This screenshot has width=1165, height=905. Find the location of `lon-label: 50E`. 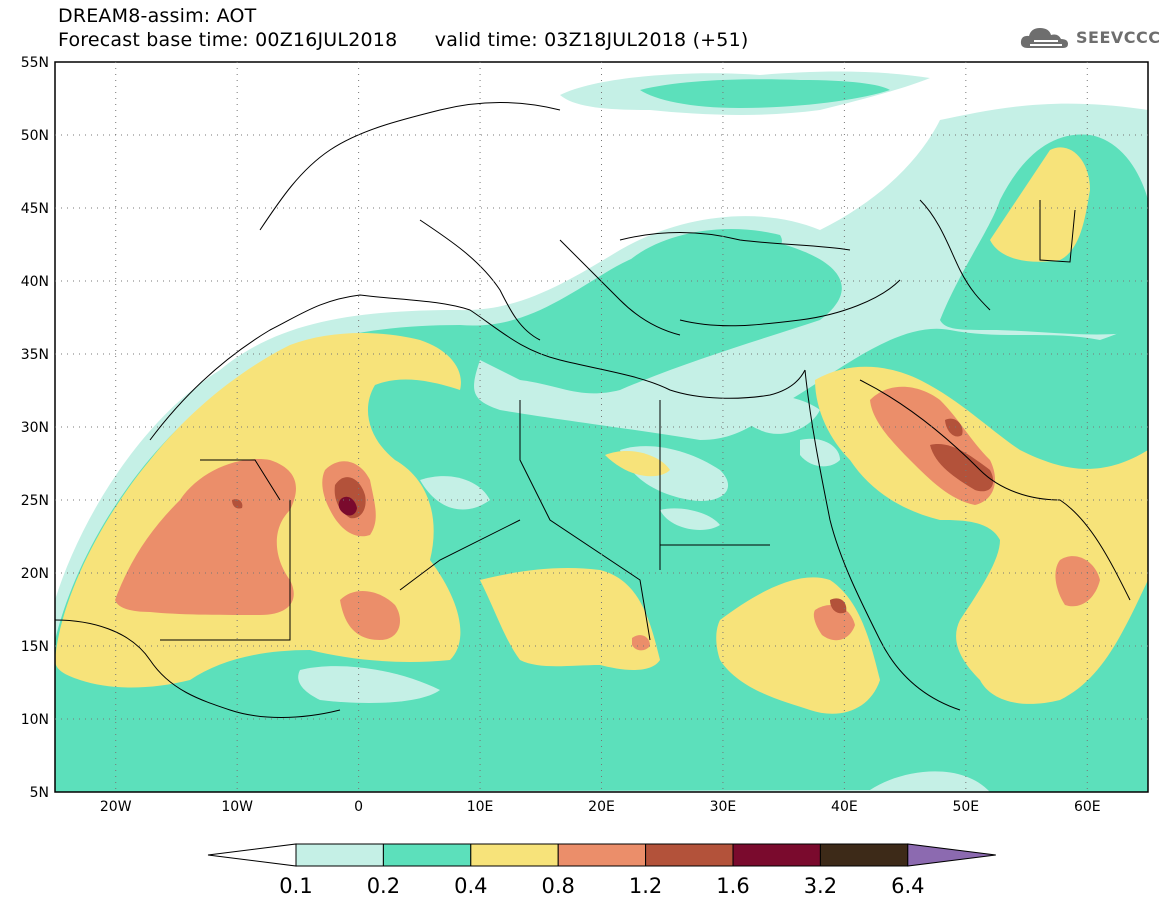

lon-label: 50E is located at coordinates (965, 807).